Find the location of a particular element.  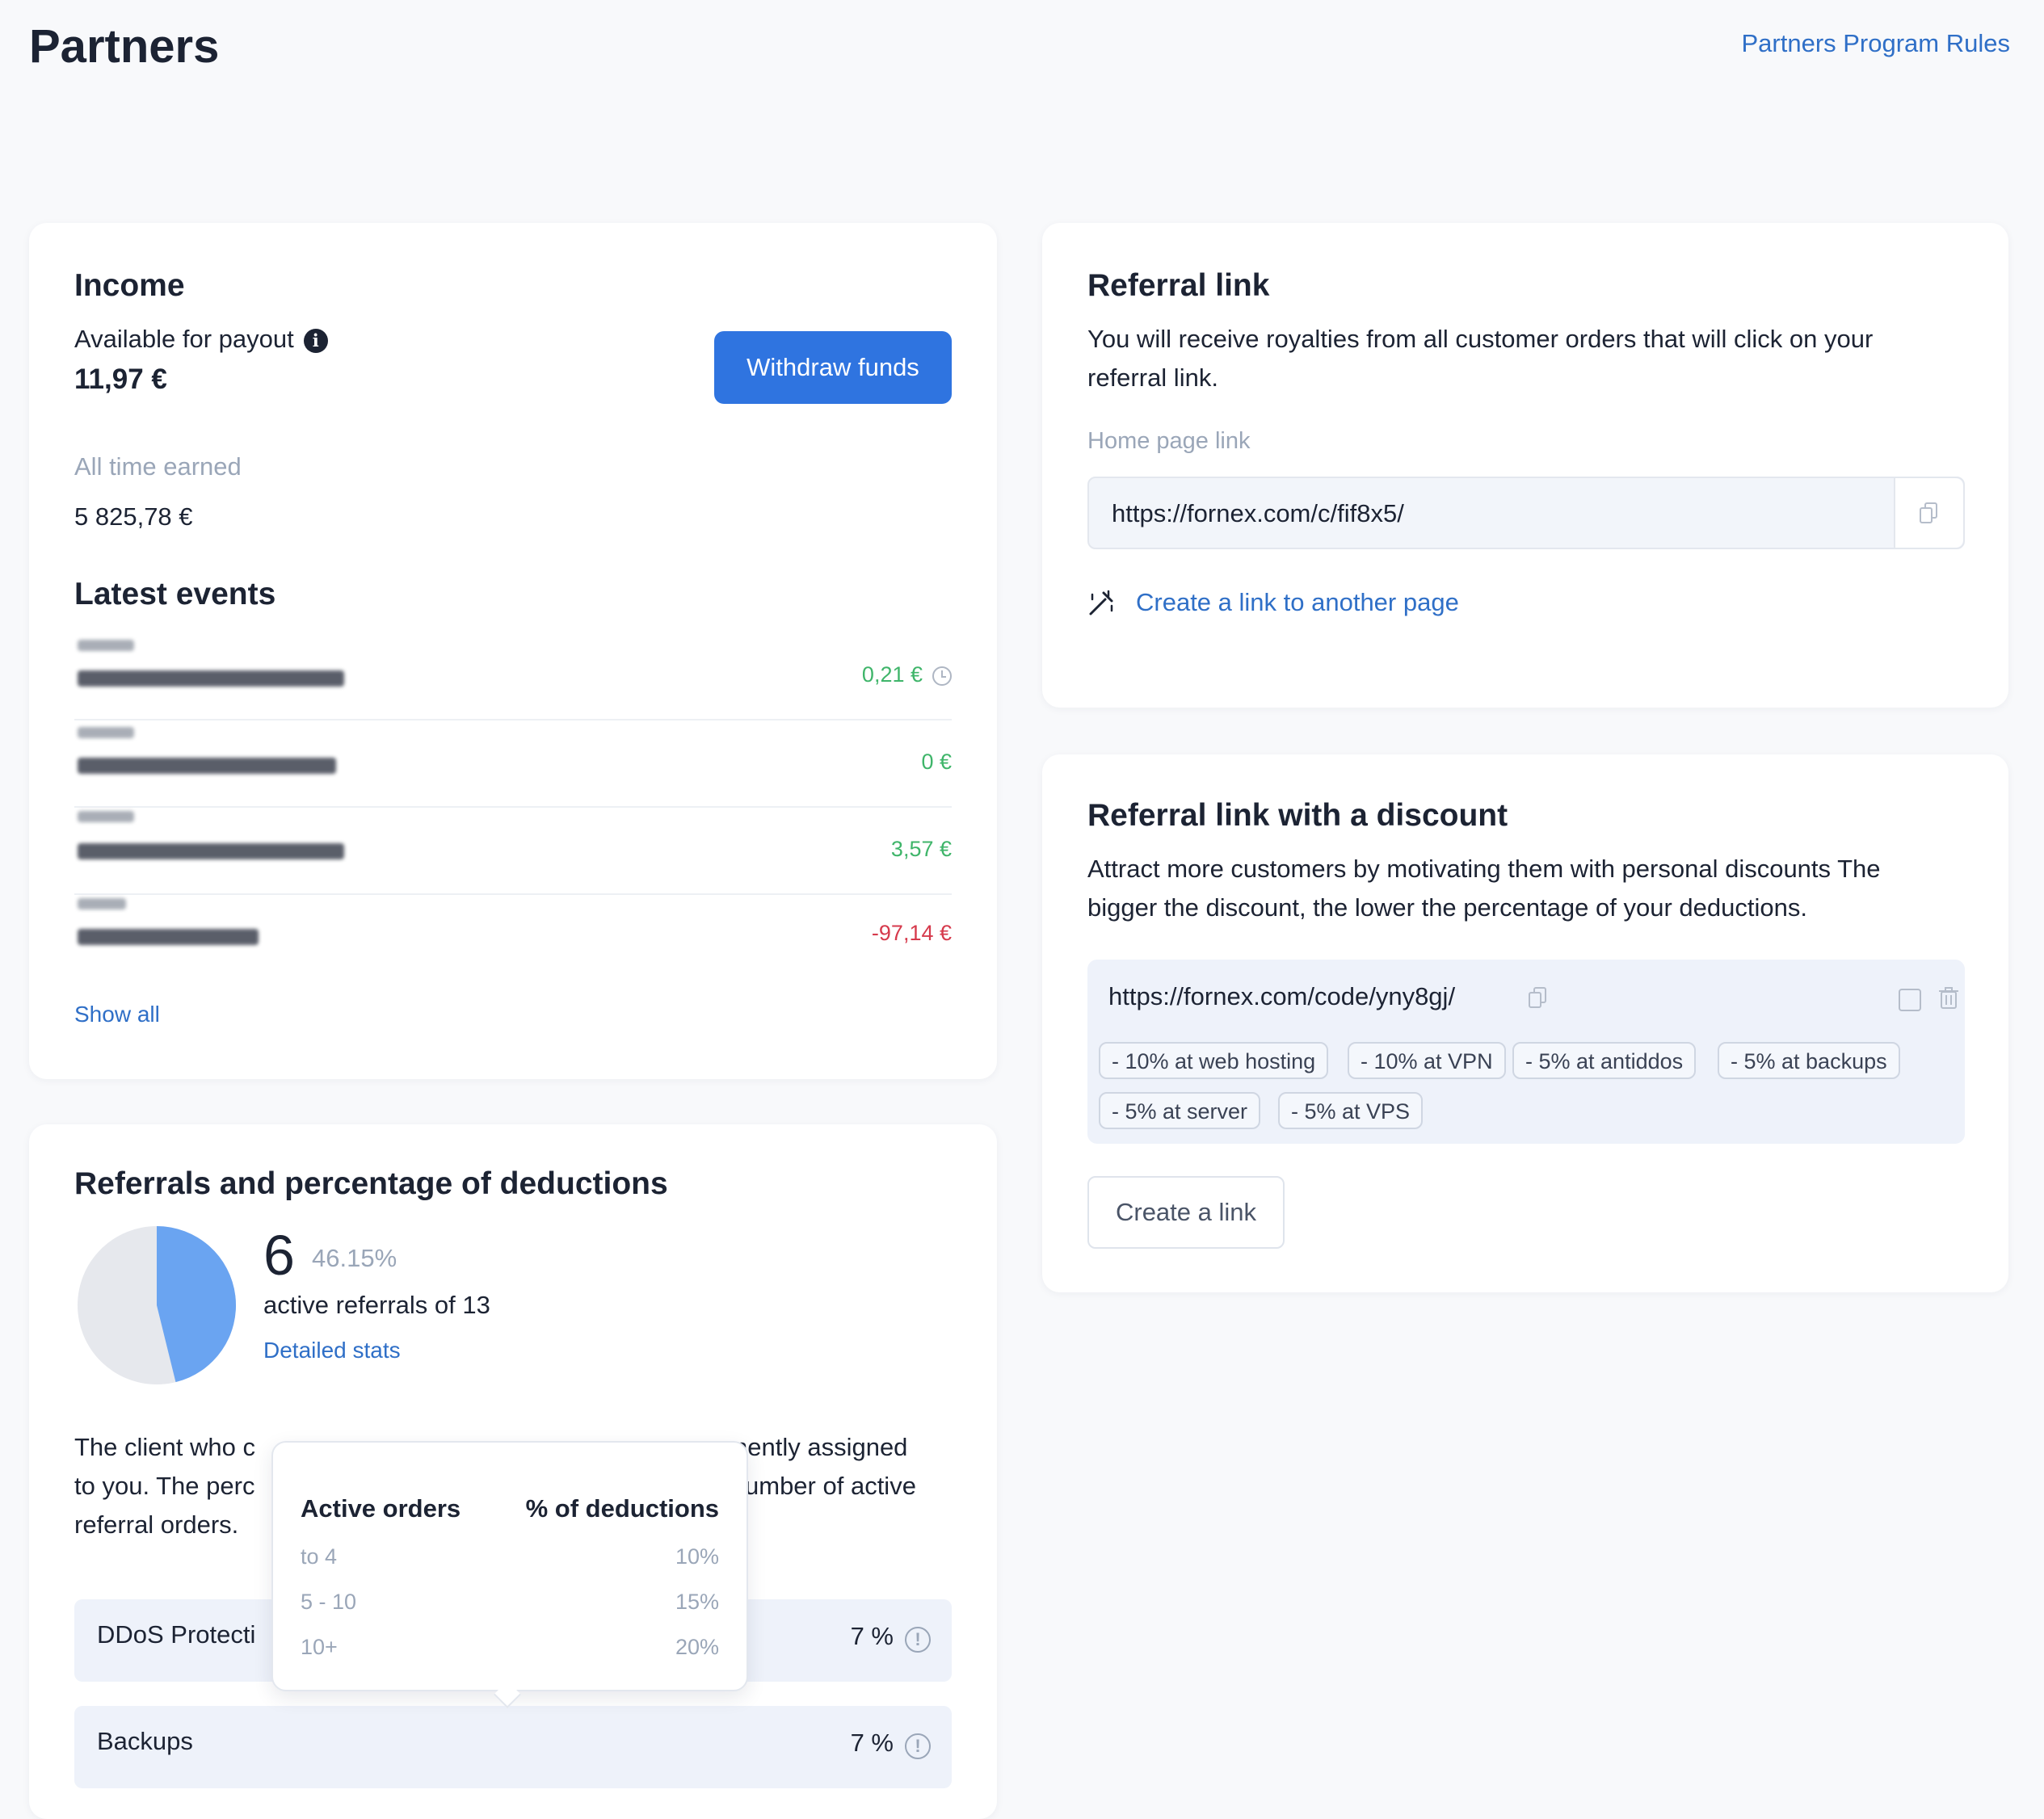

info-icon: i is located at coordinates (315, 340).